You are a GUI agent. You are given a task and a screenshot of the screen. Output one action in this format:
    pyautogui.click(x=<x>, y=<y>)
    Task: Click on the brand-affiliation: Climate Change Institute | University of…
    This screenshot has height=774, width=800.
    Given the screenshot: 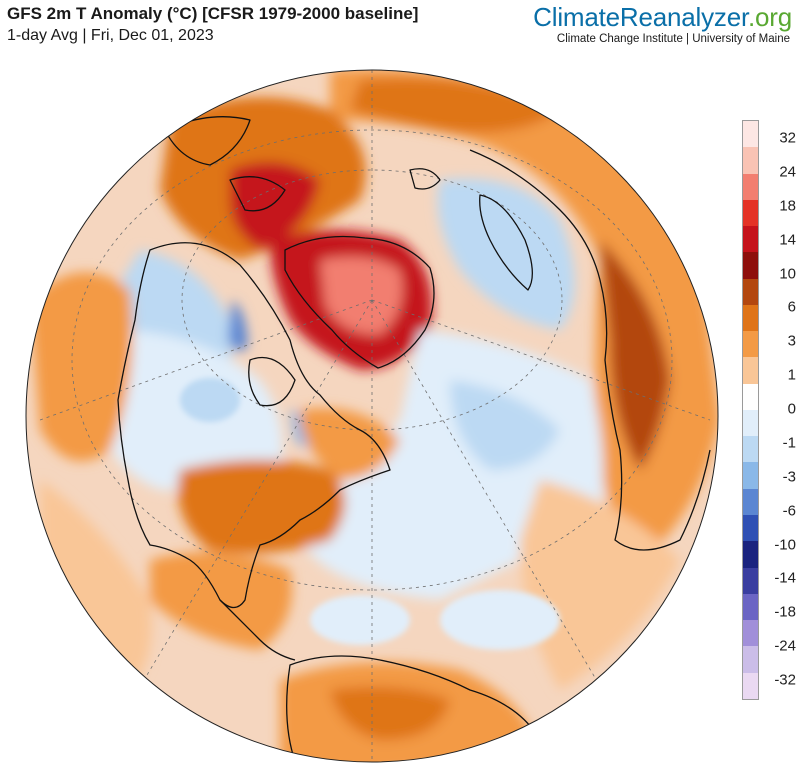 What is the action you would take?
    pyautogui.click(x=673, y=39)
    